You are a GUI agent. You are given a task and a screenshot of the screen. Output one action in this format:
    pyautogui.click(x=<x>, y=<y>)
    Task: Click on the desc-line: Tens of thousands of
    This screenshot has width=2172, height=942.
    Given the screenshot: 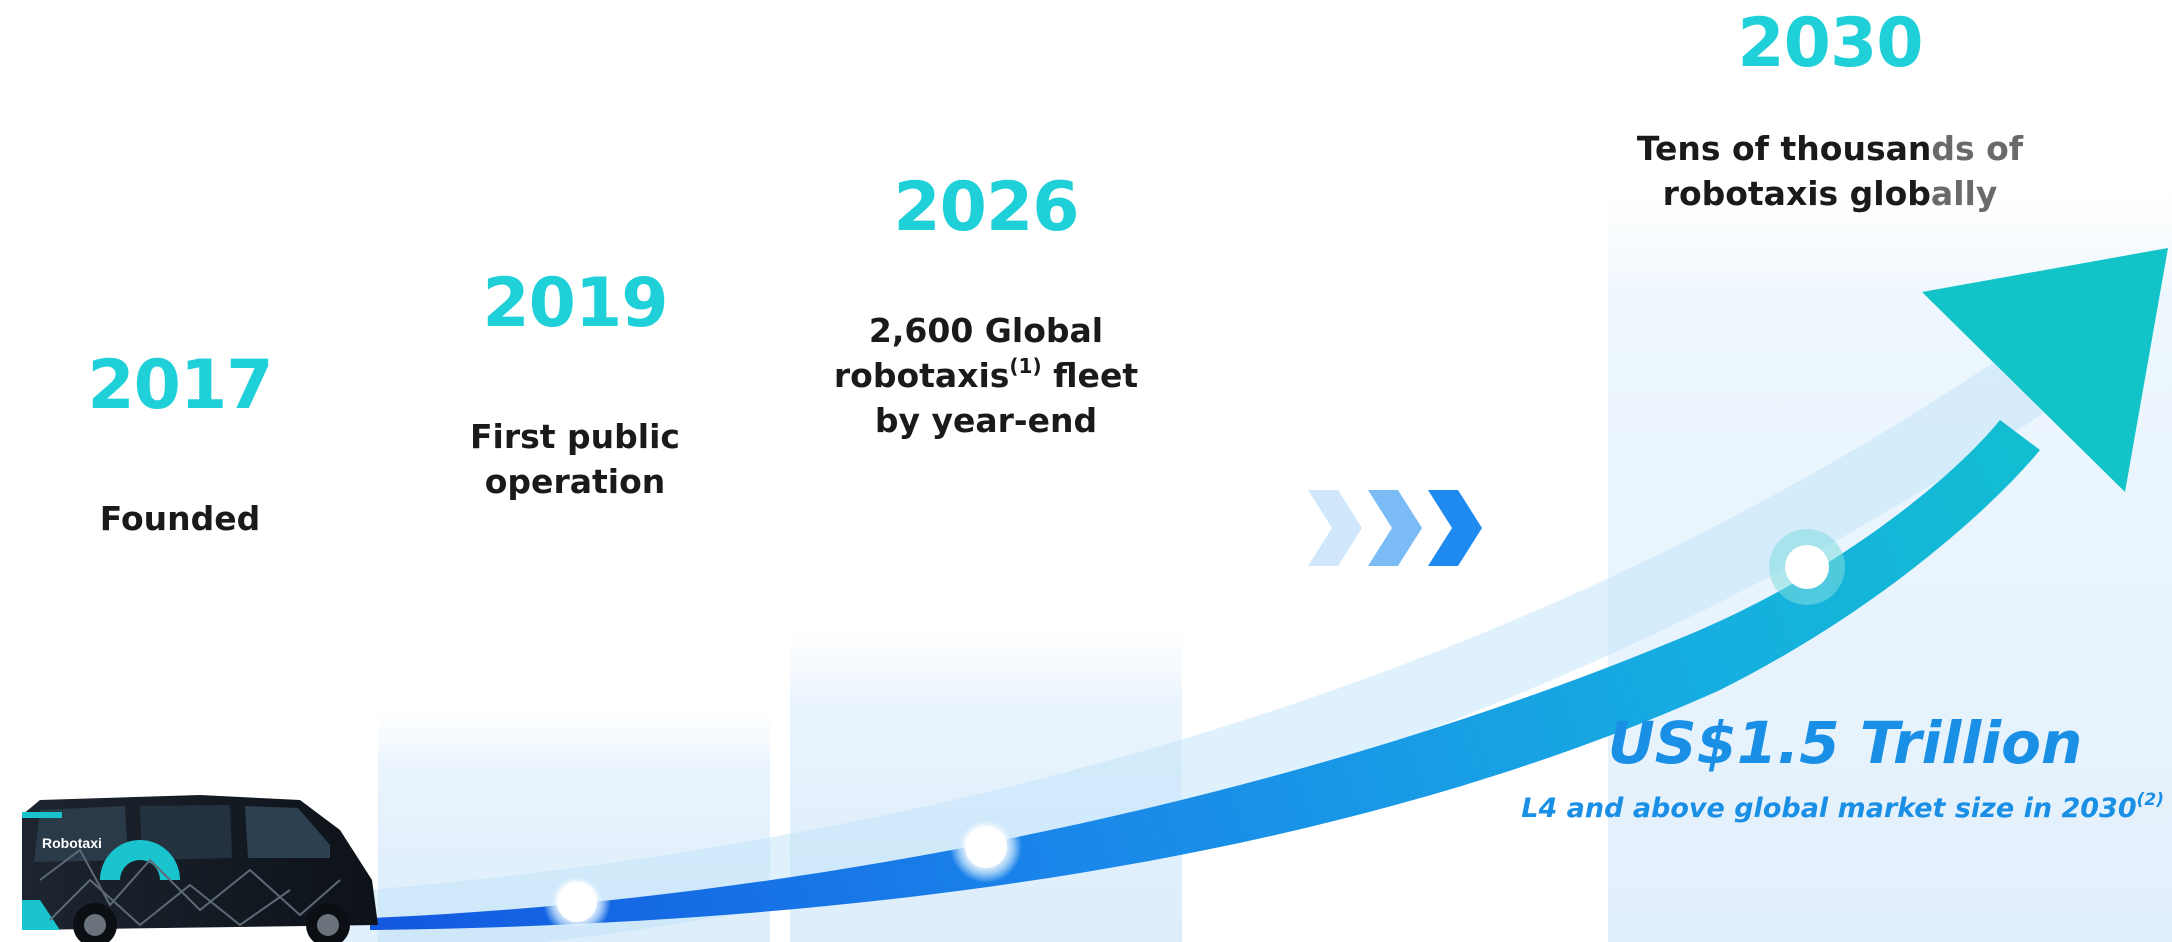 What is the action you would take?
    pyautogui.click(x=1830, y=148)
    